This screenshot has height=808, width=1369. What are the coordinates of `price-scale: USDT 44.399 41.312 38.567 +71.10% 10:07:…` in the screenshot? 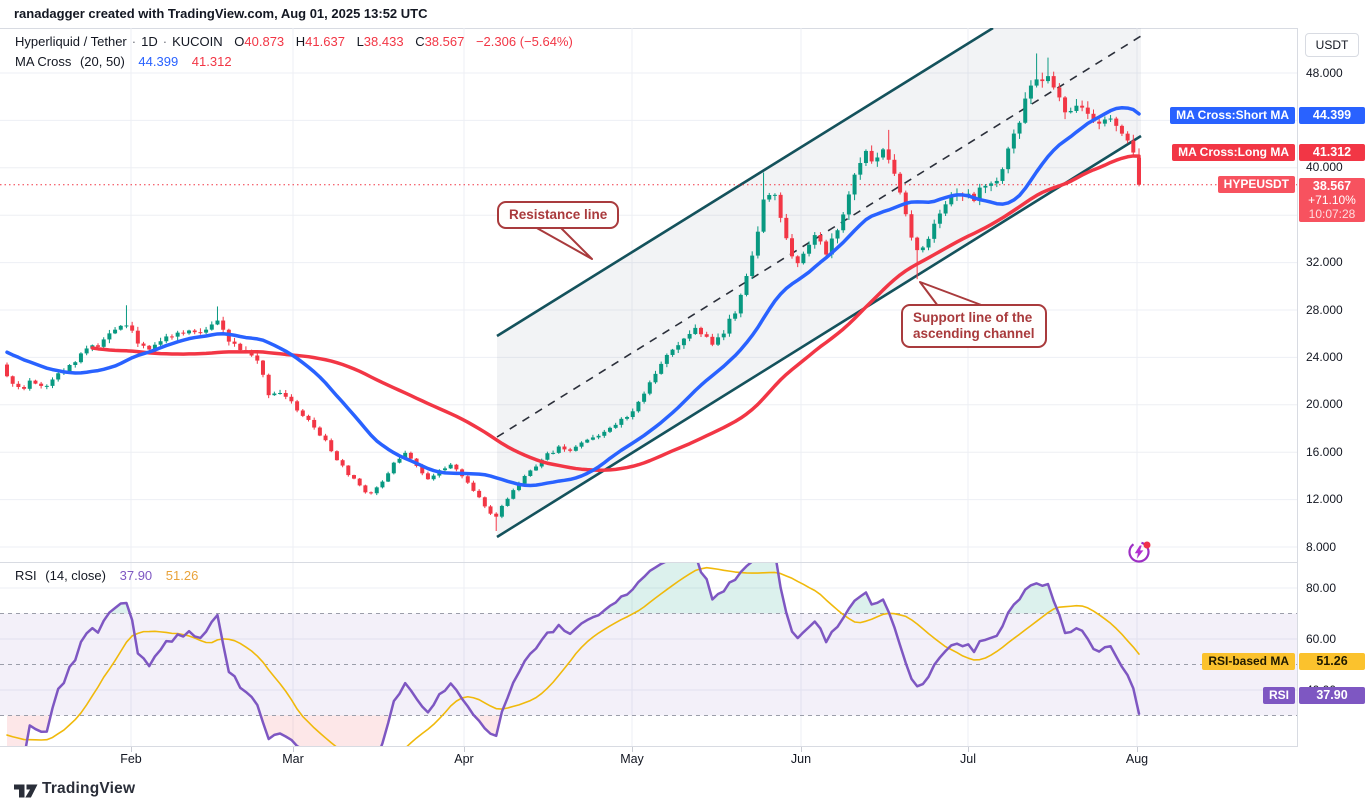 It's located at (1333, 399).